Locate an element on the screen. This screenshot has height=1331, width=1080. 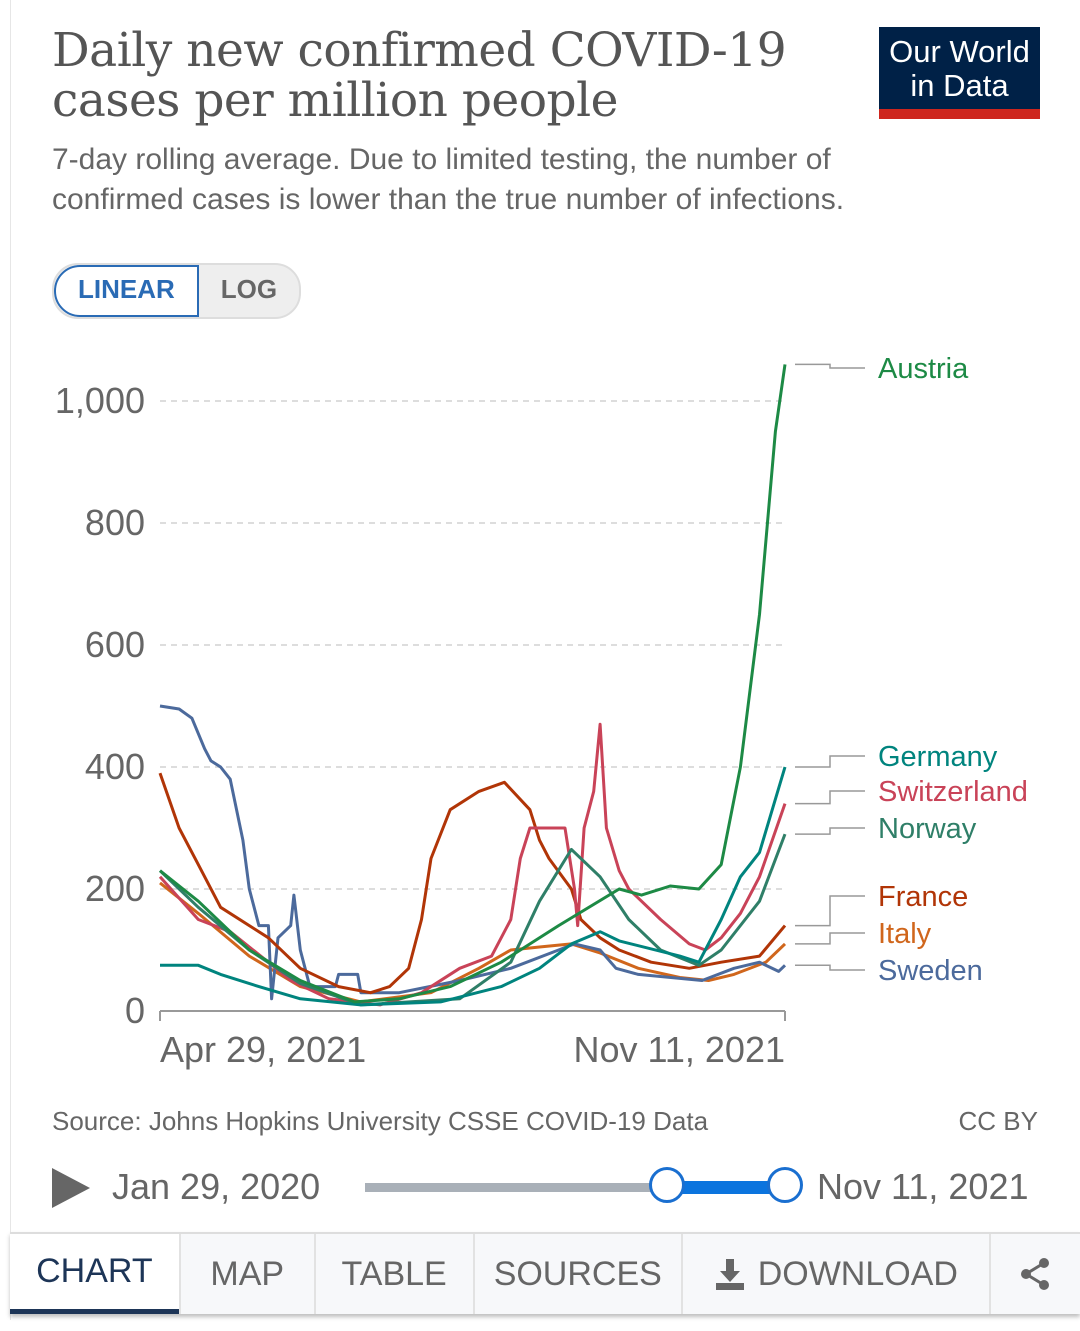
owid-logo: Our World in Data is located at coordinates (959, 73).